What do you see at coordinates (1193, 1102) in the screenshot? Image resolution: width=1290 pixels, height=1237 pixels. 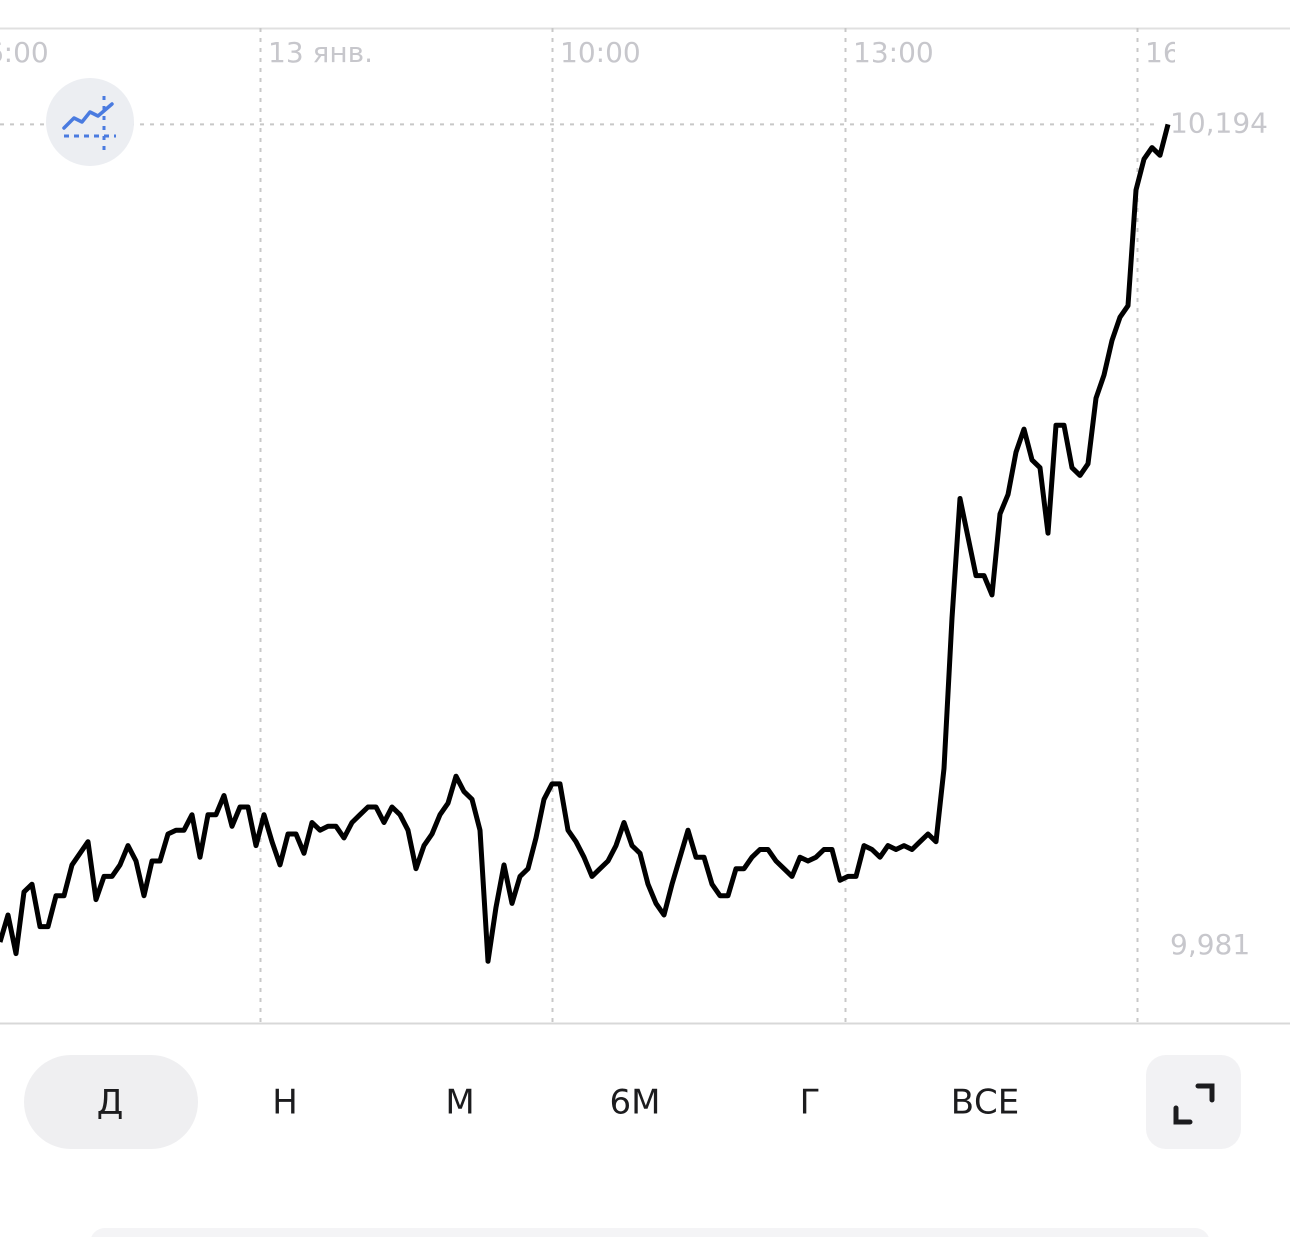 I see `expand-button` at bounding box center [1193, 1102].